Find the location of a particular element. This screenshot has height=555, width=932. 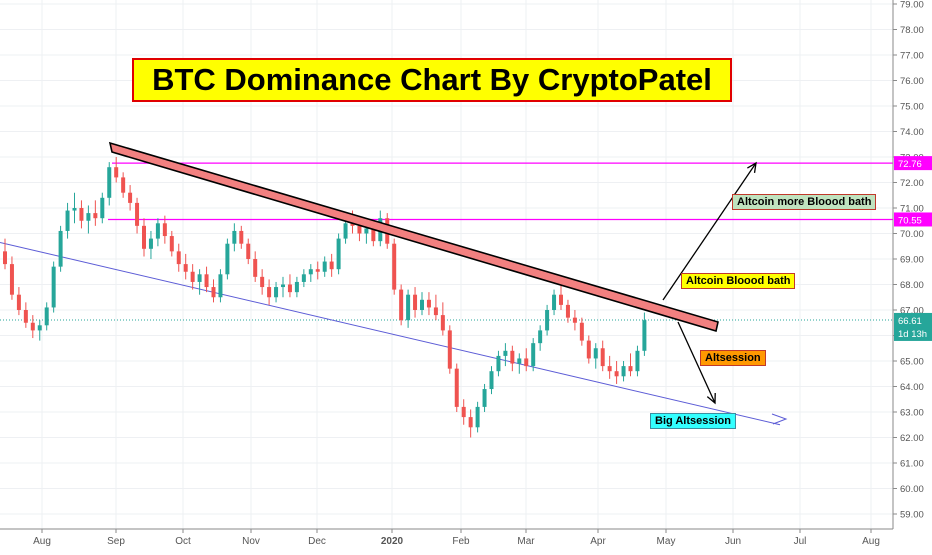

last-price-tag is located at coordinates (913, 326).